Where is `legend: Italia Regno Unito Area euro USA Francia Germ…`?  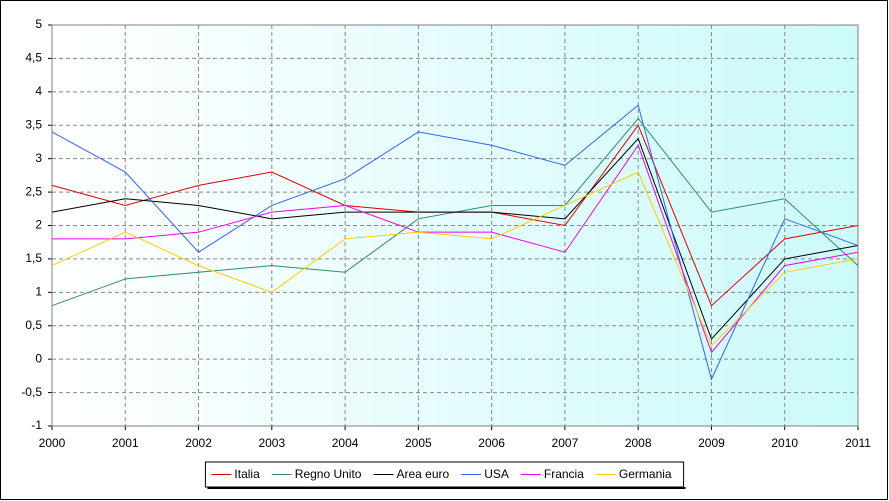 legend: Italia Regno Unito Area euro USA Francia Germ… is located at coordinates (444, 474).